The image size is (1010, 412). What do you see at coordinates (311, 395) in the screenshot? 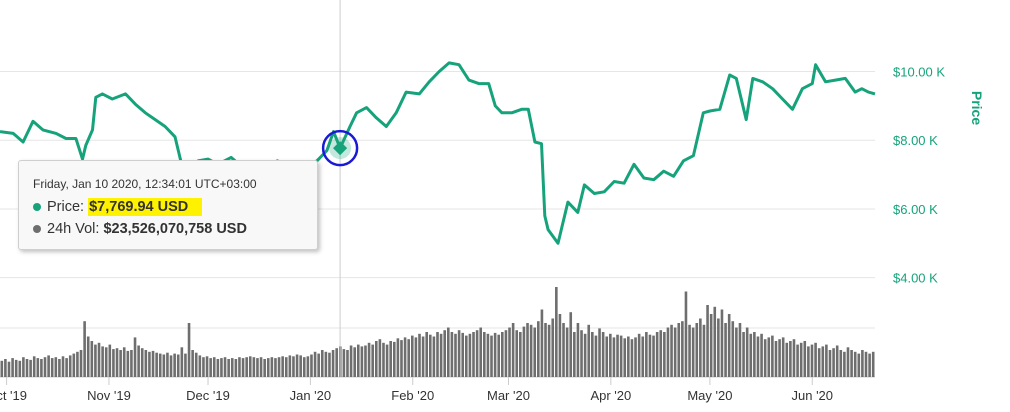
I see `x-tick-label: Jan '20` at bounding box center [311, 395].